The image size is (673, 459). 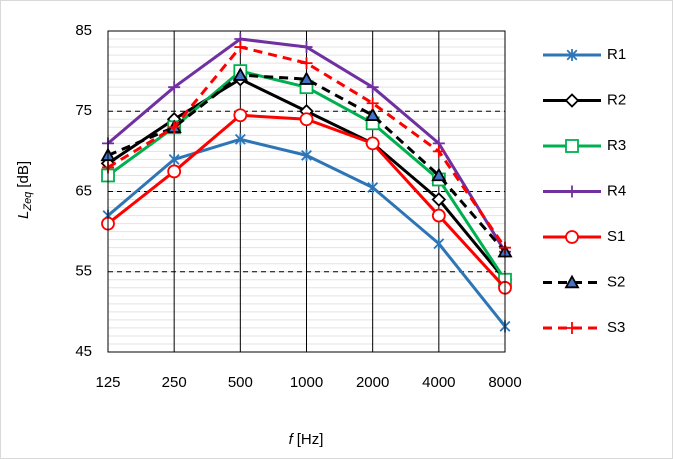 I want to click on x-tick-label: 1000, so click(x=306, y=382).